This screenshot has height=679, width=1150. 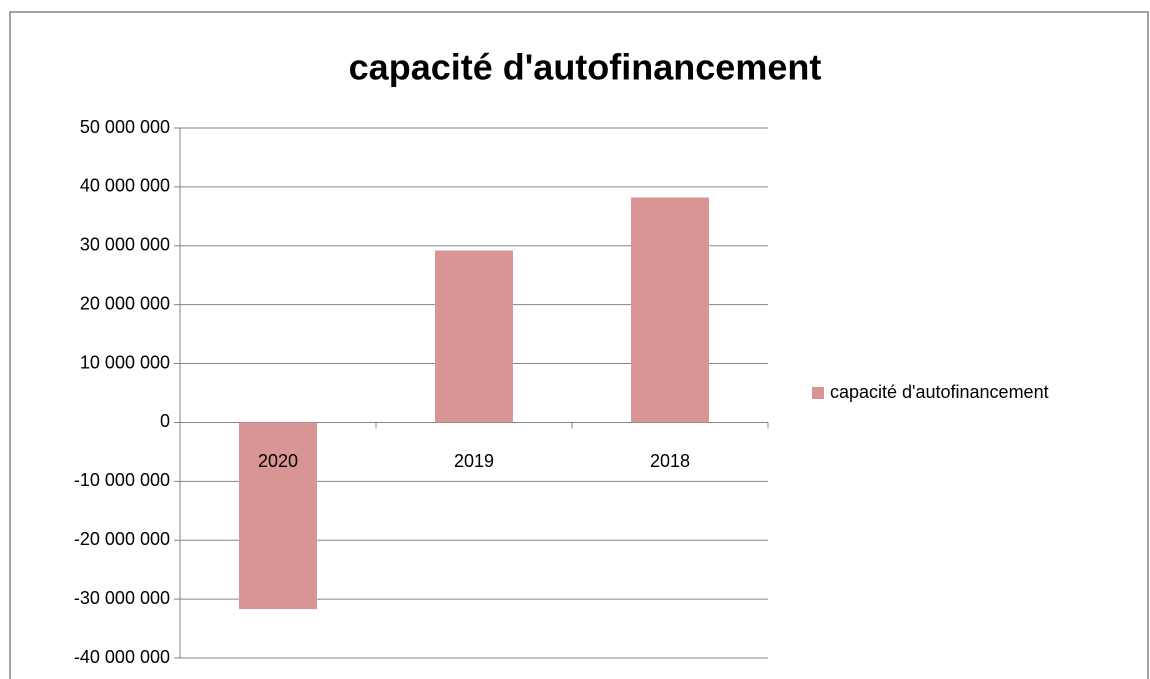 I want to click on legend-swatch, so click(x=818, y=393).